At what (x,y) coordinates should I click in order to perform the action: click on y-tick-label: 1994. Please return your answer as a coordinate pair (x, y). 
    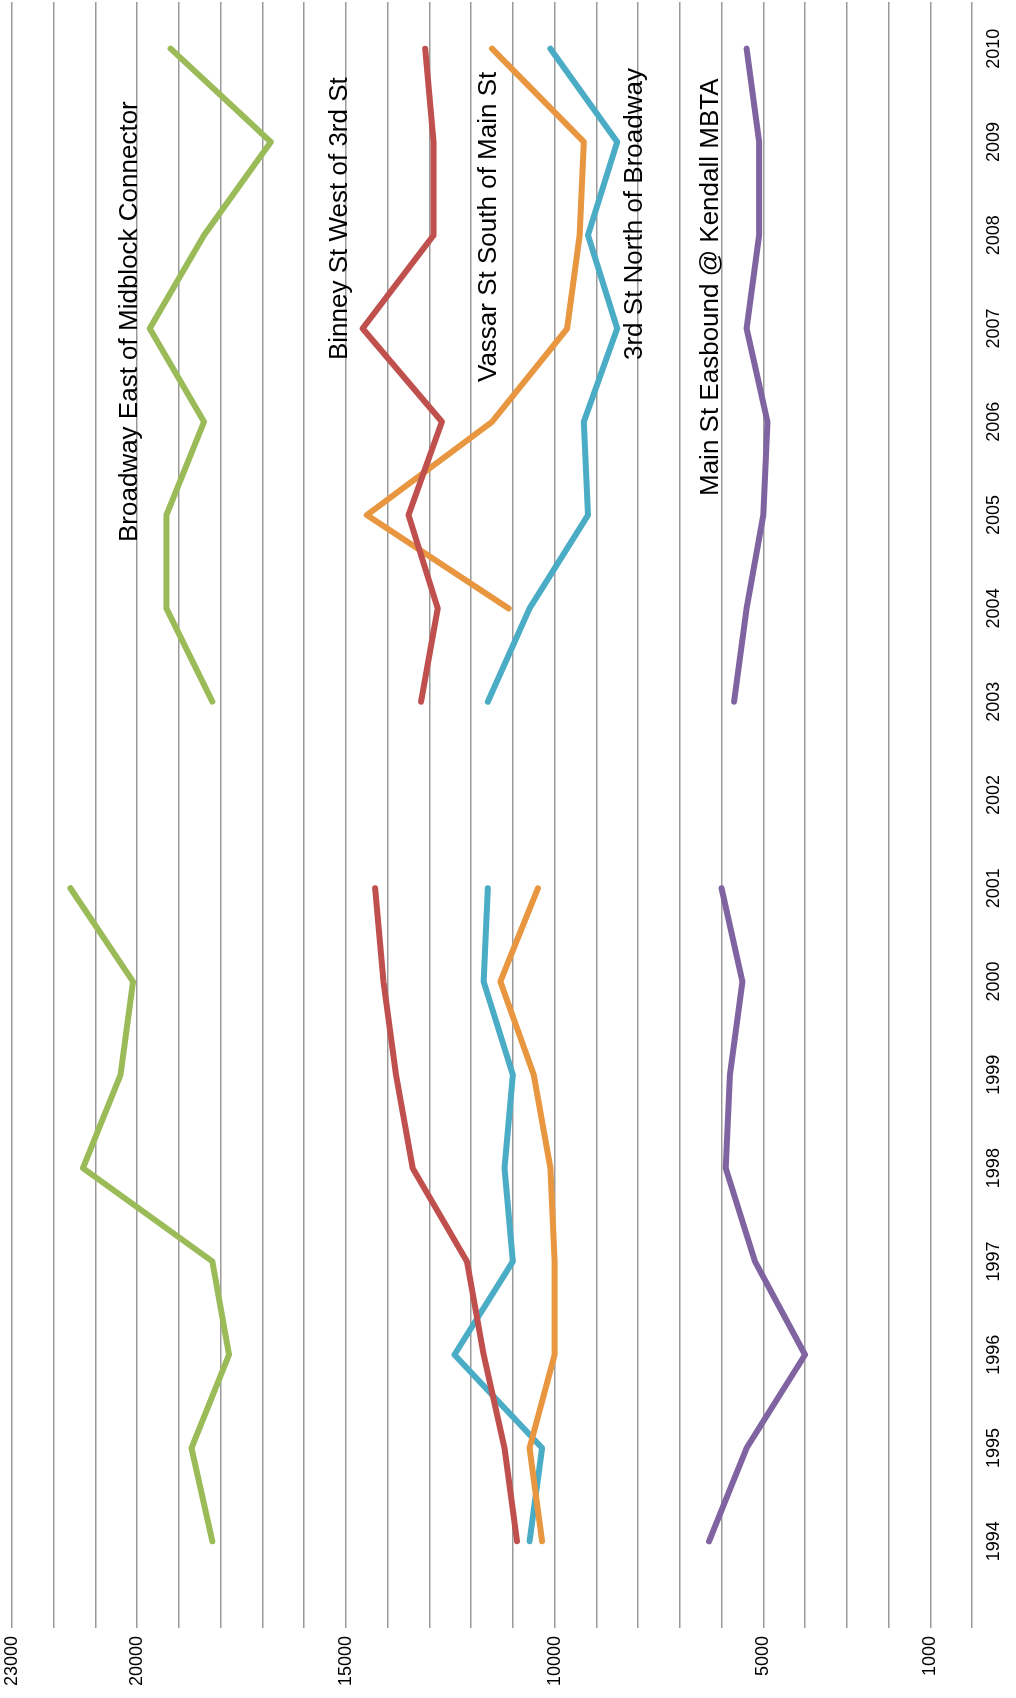
    Looking at the image, I should click on (992, 1541).